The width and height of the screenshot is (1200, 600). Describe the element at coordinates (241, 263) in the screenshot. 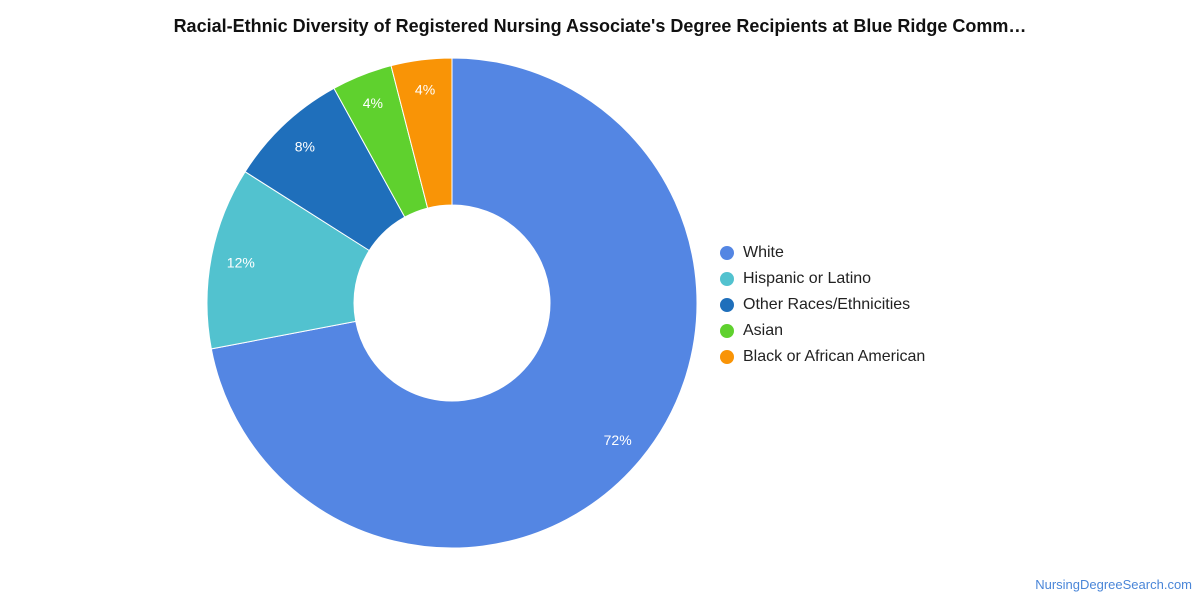

I see `slice-label-hispanic-or-latino: 12%` at that location.